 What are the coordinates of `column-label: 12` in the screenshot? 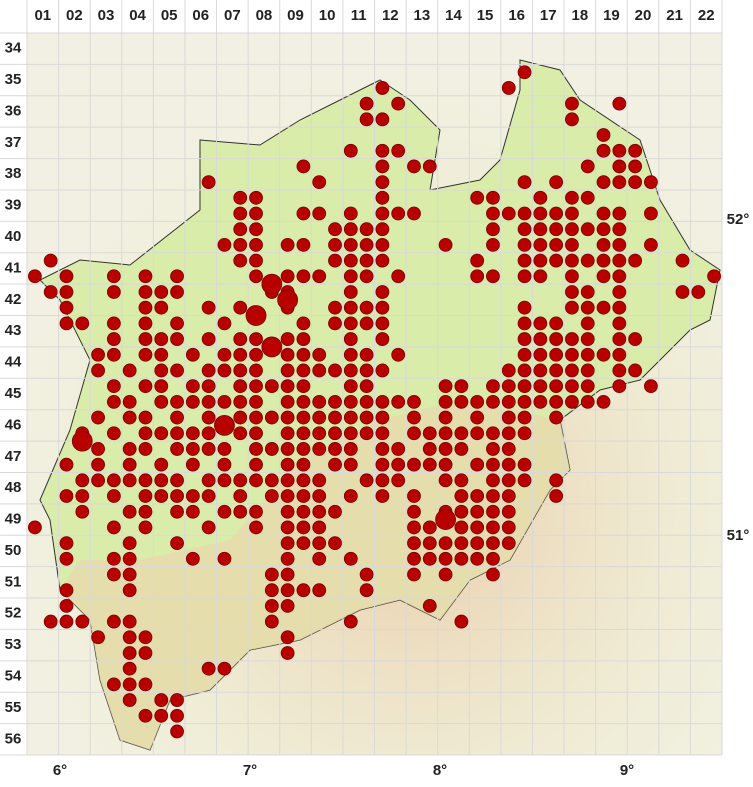 It's located at (390, 15).